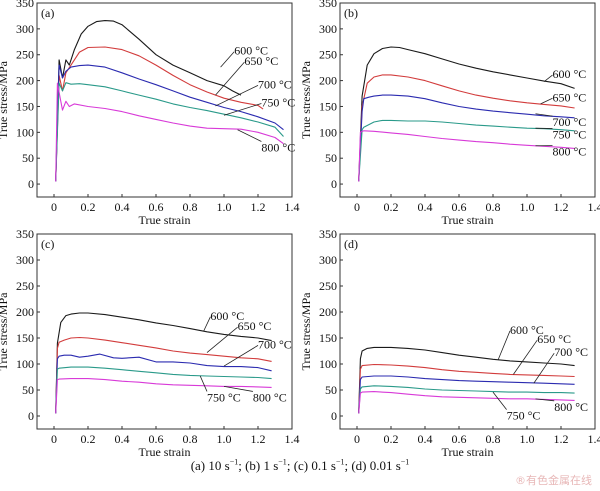 This screenshot has height=491, width=600. What do you see at coordinates (351, 13) in the screenshot?
I see `panel-tag: (b)` at bounding box center [351, 13].